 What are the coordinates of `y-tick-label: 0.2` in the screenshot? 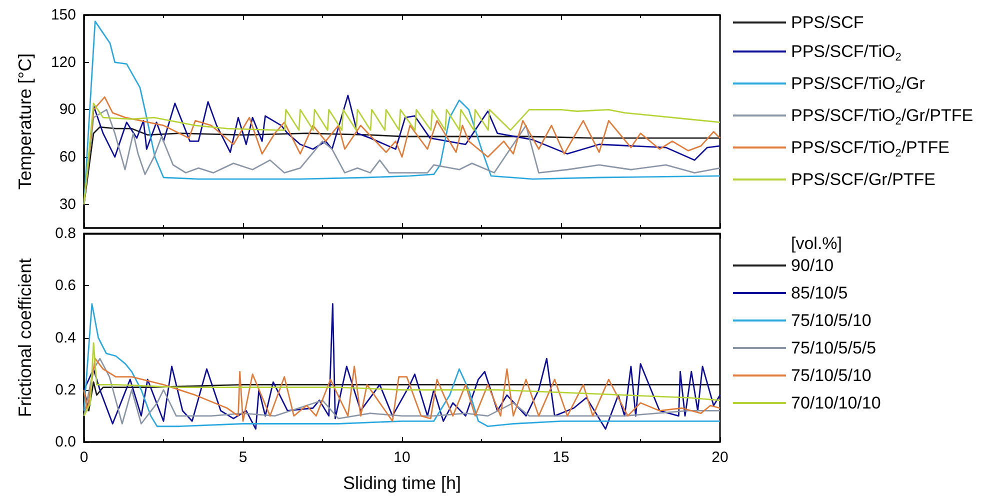 It's located at (65, 389).